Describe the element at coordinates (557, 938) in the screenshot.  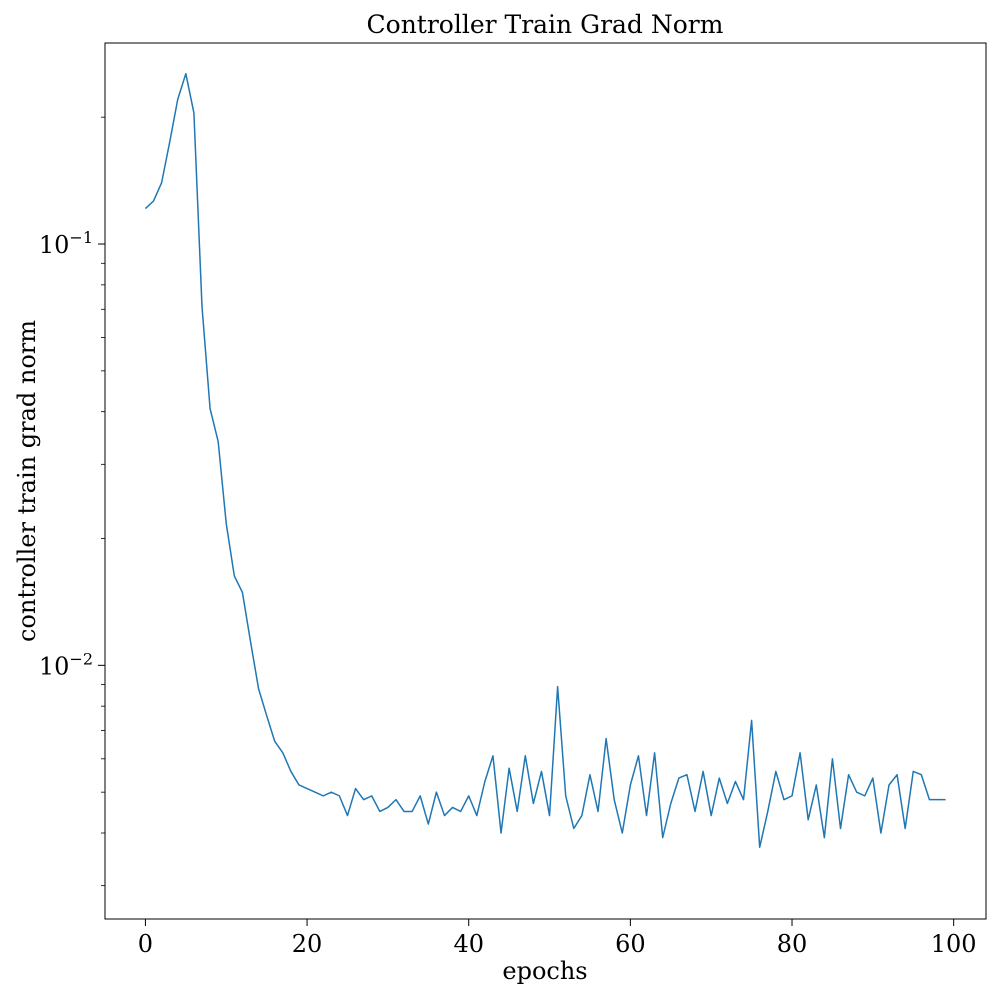
I see `x-axis-ticks: 0 20 40 60 80 100` at that location.